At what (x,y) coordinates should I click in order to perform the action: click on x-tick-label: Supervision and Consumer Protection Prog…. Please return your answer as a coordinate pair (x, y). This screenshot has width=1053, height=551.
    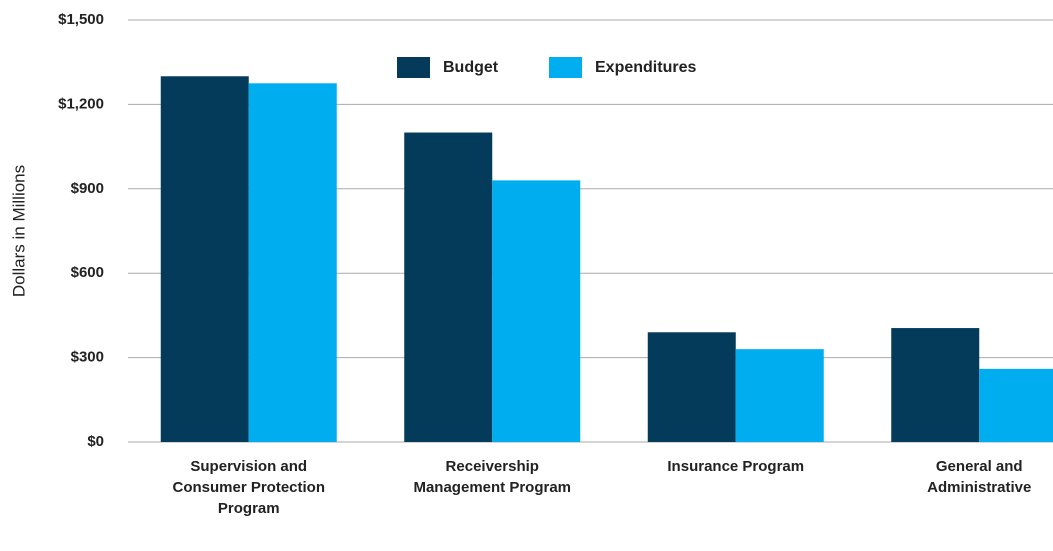
    Looking at the image, I should click on (249, 487).